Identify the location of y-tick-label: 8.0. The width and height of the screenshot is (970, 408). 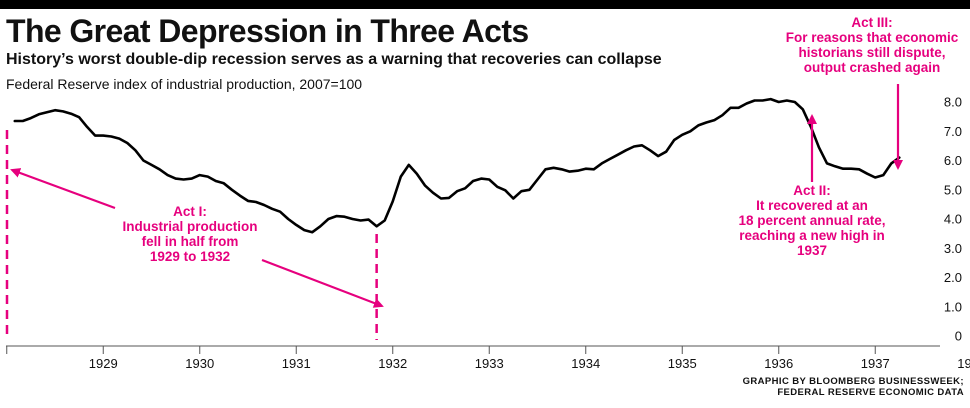
(953, 102).